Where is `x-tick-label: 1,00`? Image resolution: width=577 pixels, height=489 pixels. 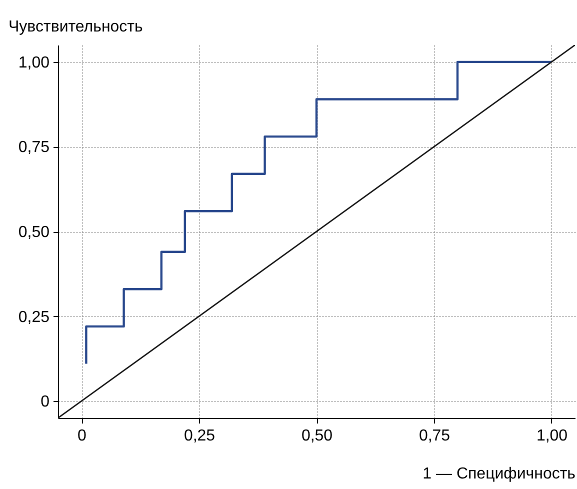 x-tick-label: 1,00 is located at coordinates (552, 436).